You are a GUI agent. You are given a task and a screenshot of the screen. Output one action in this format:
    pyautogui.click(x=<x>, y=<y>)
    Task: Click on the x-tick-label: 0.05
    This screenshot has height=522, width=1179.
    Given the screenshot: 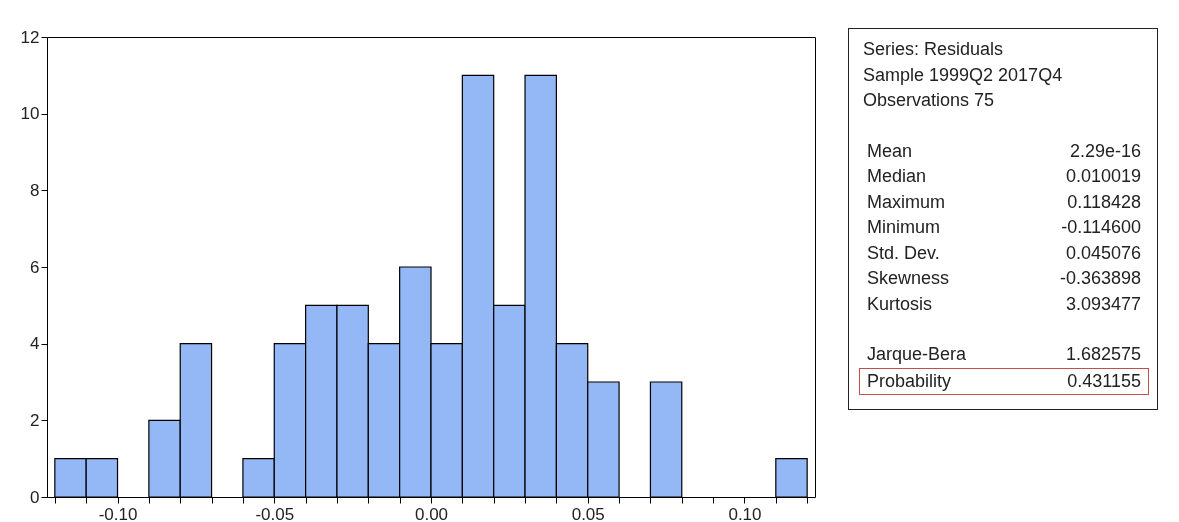 What is the action you would take?
    pyautogui.click(x=588, y=513)
    